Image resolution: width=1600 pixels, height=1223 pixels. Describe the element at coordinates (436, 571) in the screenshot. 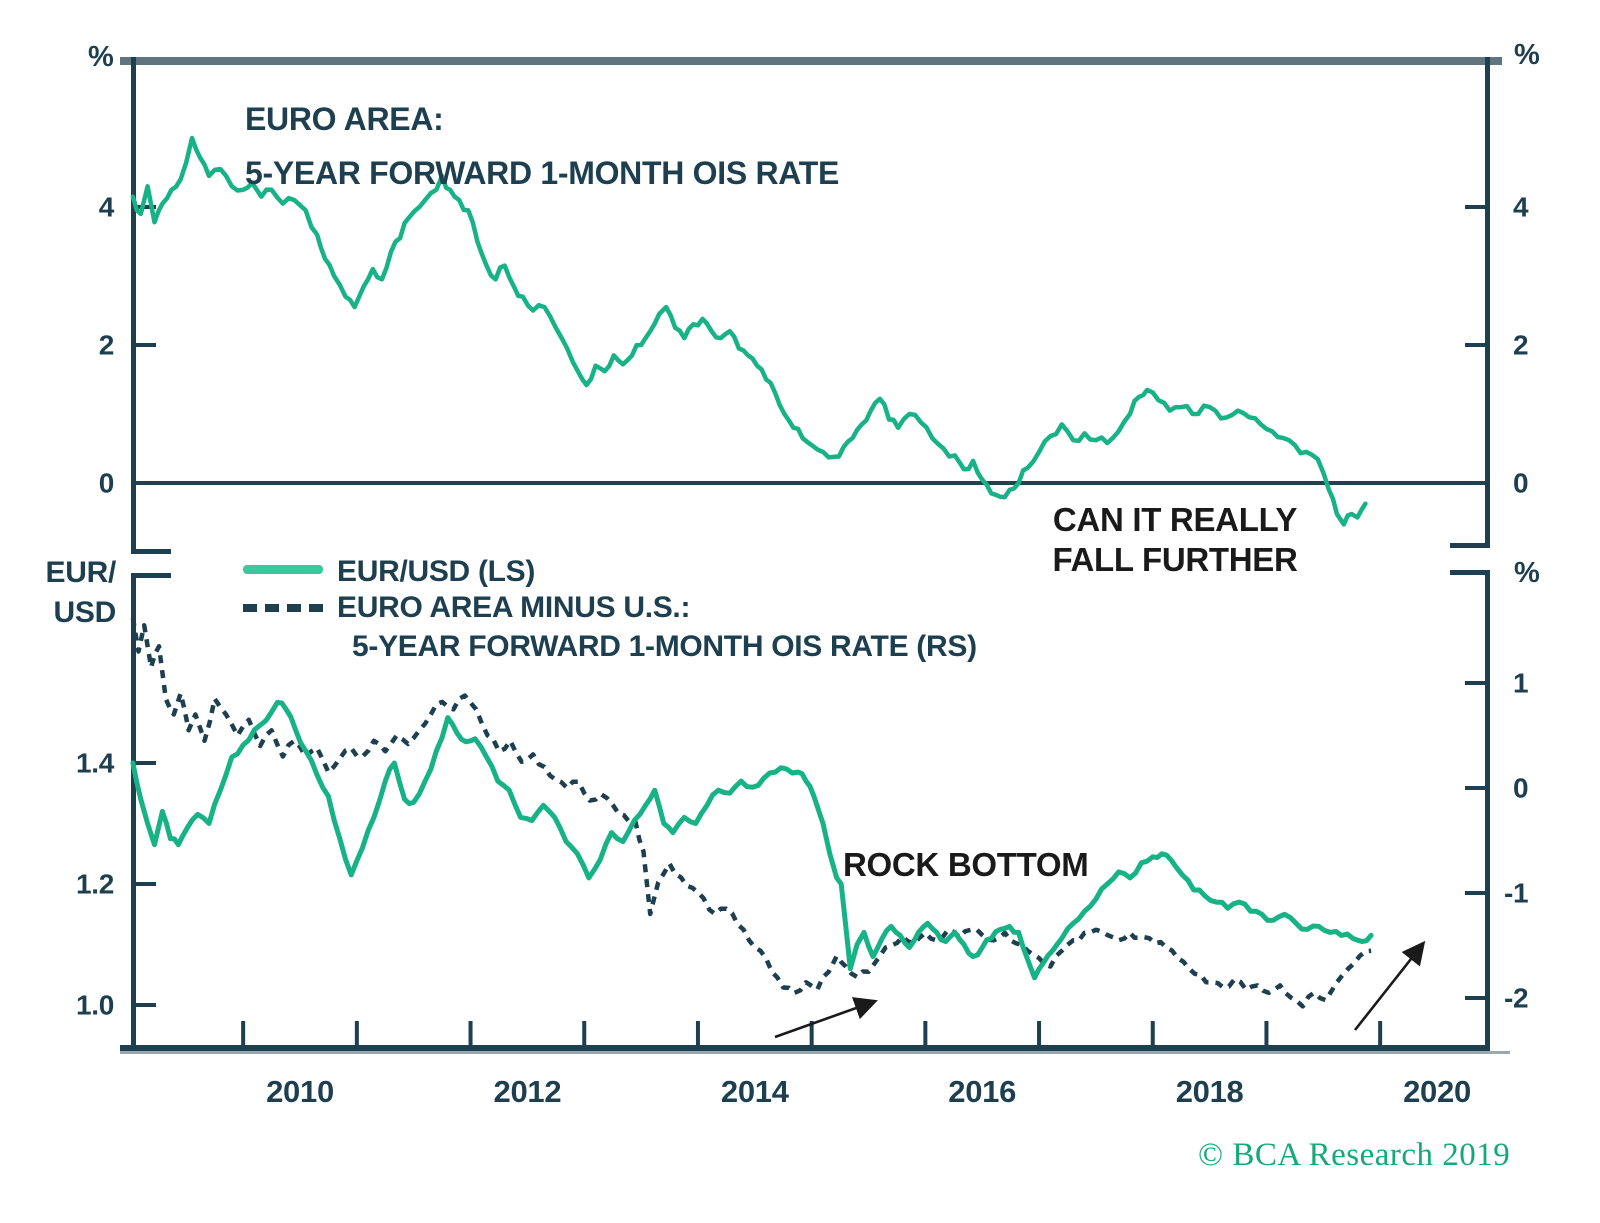

I see `legend-label-eurusd: EUR/USD (LS)` at that location.